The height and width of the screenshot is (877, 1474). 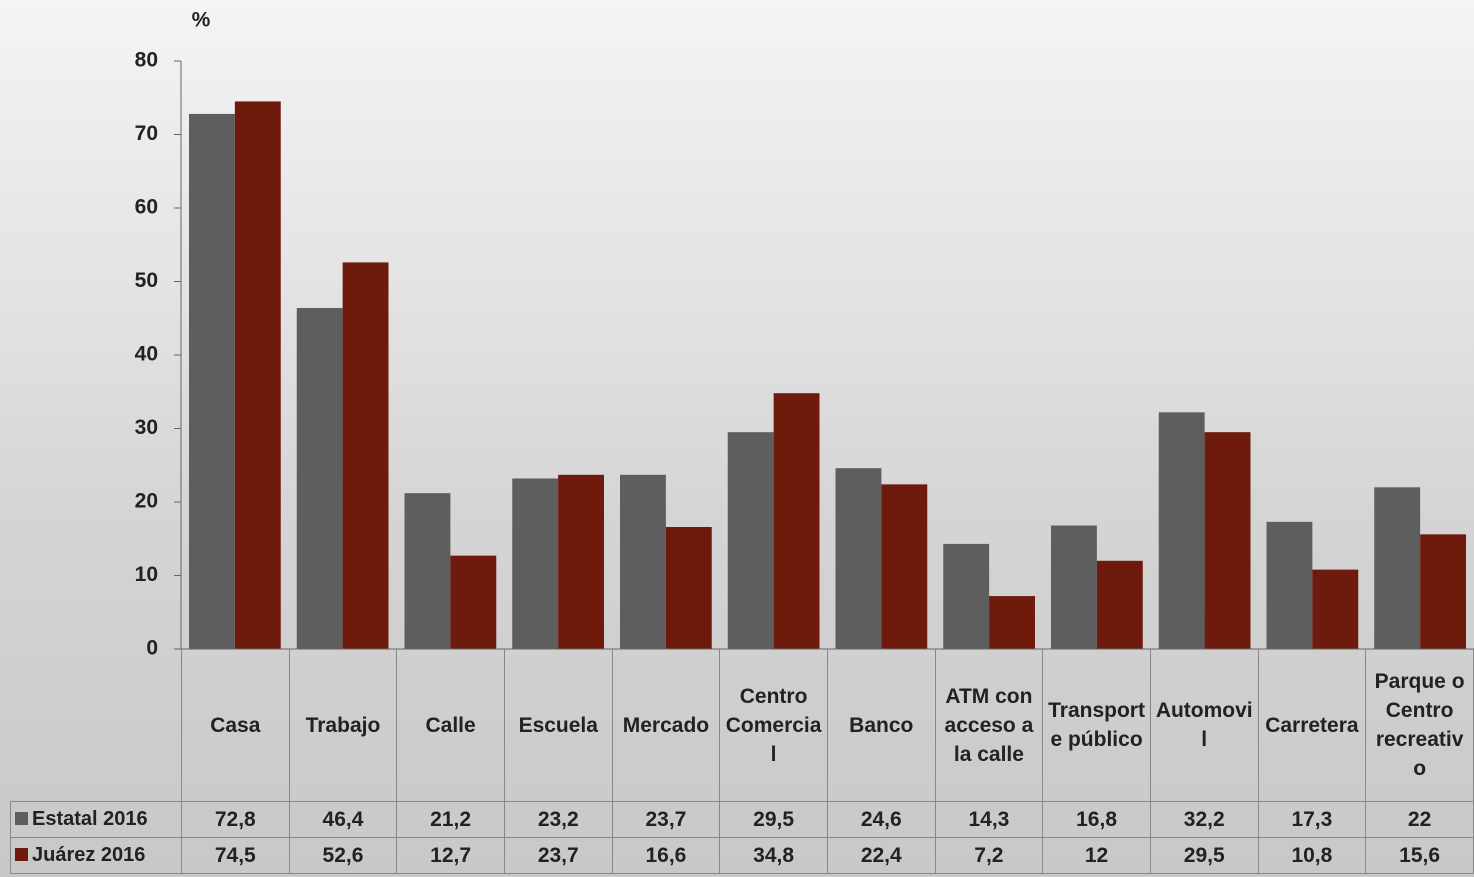 I want to click on legend-entry: Juárez 2016, so click(x=96, y=855).